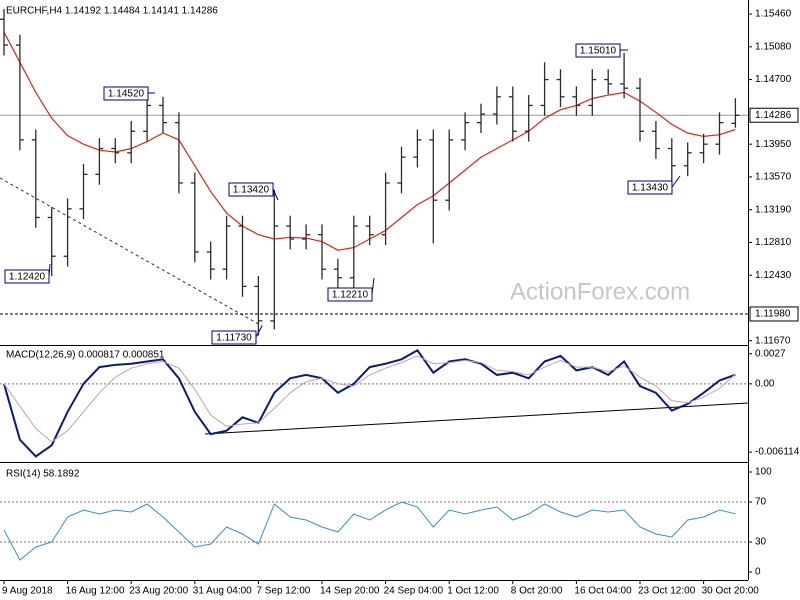 The width and height of the screenshot is (800, 600). Describe the element at coordinates (27, 591) in the screenshot. I see `x-tick-label: 9 Aug 2018` at that location.